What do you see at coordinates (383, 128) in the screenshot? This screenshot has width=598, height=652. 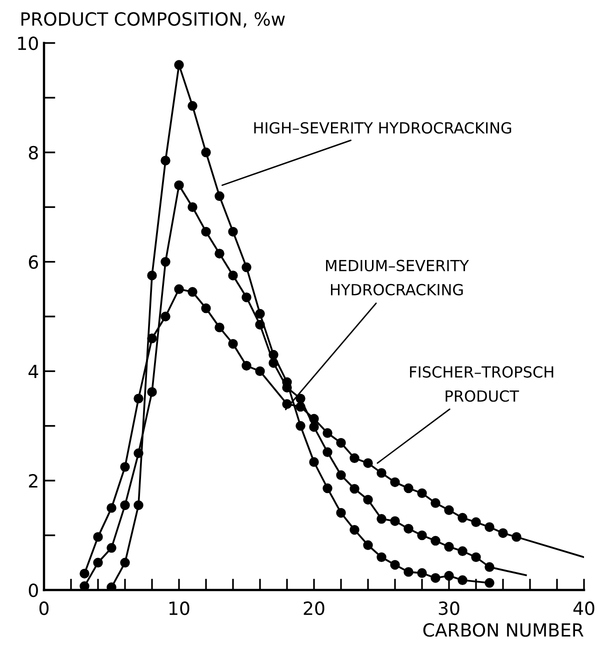 I see `annotation: HIGH–SEVERITY HYDROCRACKING` at bounding box center [383, 128].